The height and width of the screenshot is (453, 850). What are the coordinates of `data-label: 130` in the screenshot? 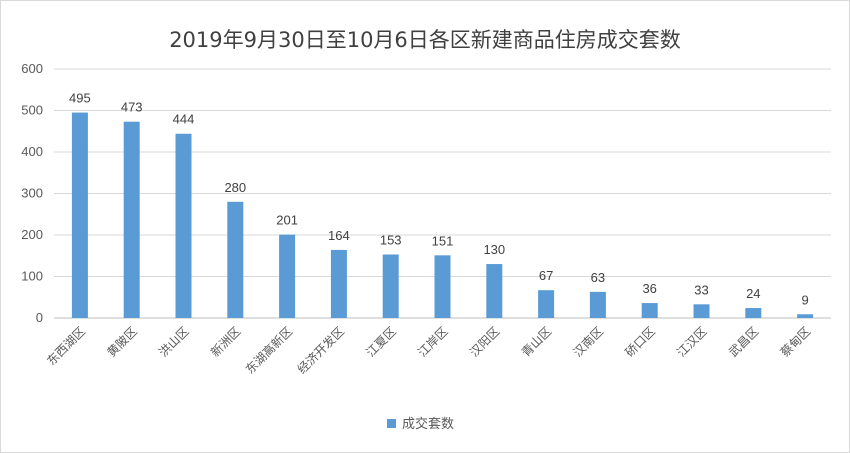 It's located at (494, 249).